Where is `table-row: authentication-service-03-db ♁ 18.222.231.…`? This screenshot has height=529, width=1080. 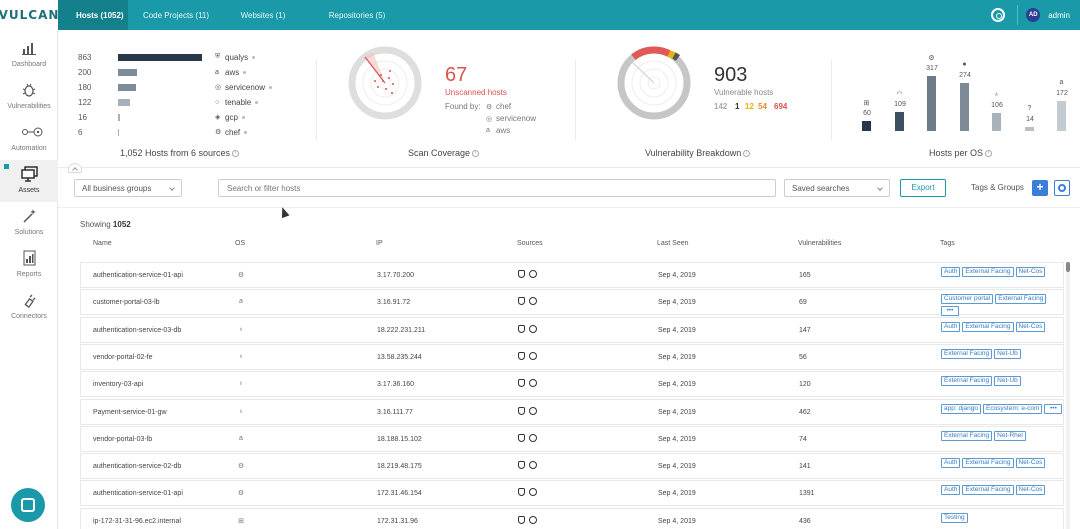 table-row: authentication-service-03-db ♁ 18.222.231.… is located at coordinates (572, 329).